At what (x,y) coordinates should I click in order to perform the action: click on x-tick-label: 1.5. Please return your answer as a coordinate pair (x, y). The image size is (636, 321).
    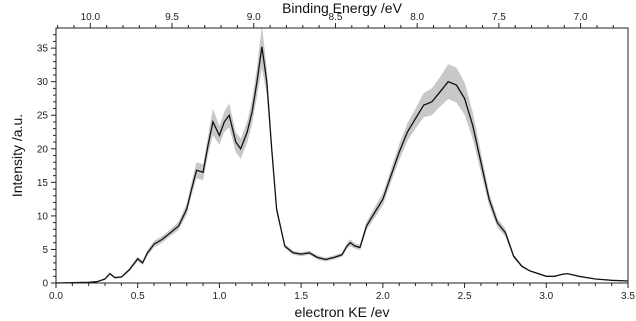
    Looking at the image, I should click on (301, 296).